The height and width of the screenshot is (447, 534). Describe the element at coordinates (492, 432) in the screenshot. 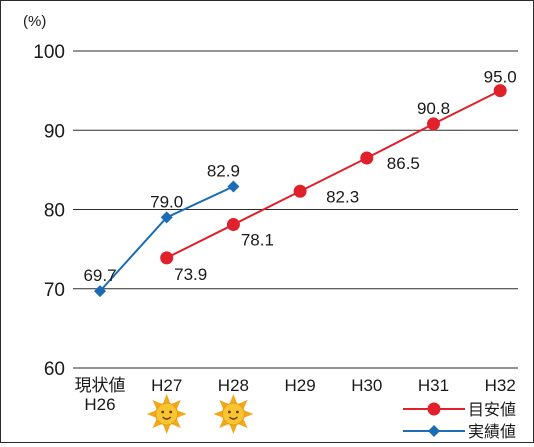

I see `legend-label: 実績値` at that location.